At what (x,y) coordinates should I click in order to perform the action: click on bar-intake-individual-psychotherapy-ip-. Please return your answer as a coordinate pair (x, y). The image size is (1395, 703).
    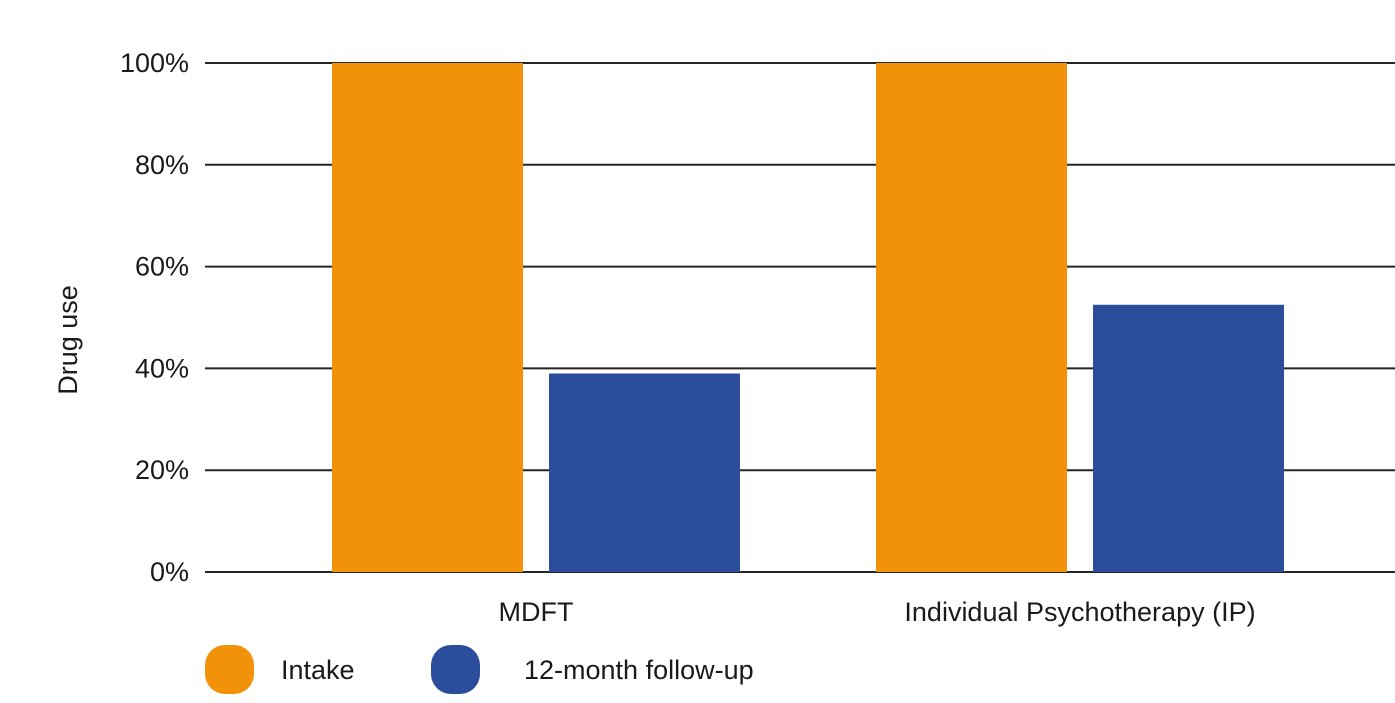
    Looking at the image, I should click on (971, 317).